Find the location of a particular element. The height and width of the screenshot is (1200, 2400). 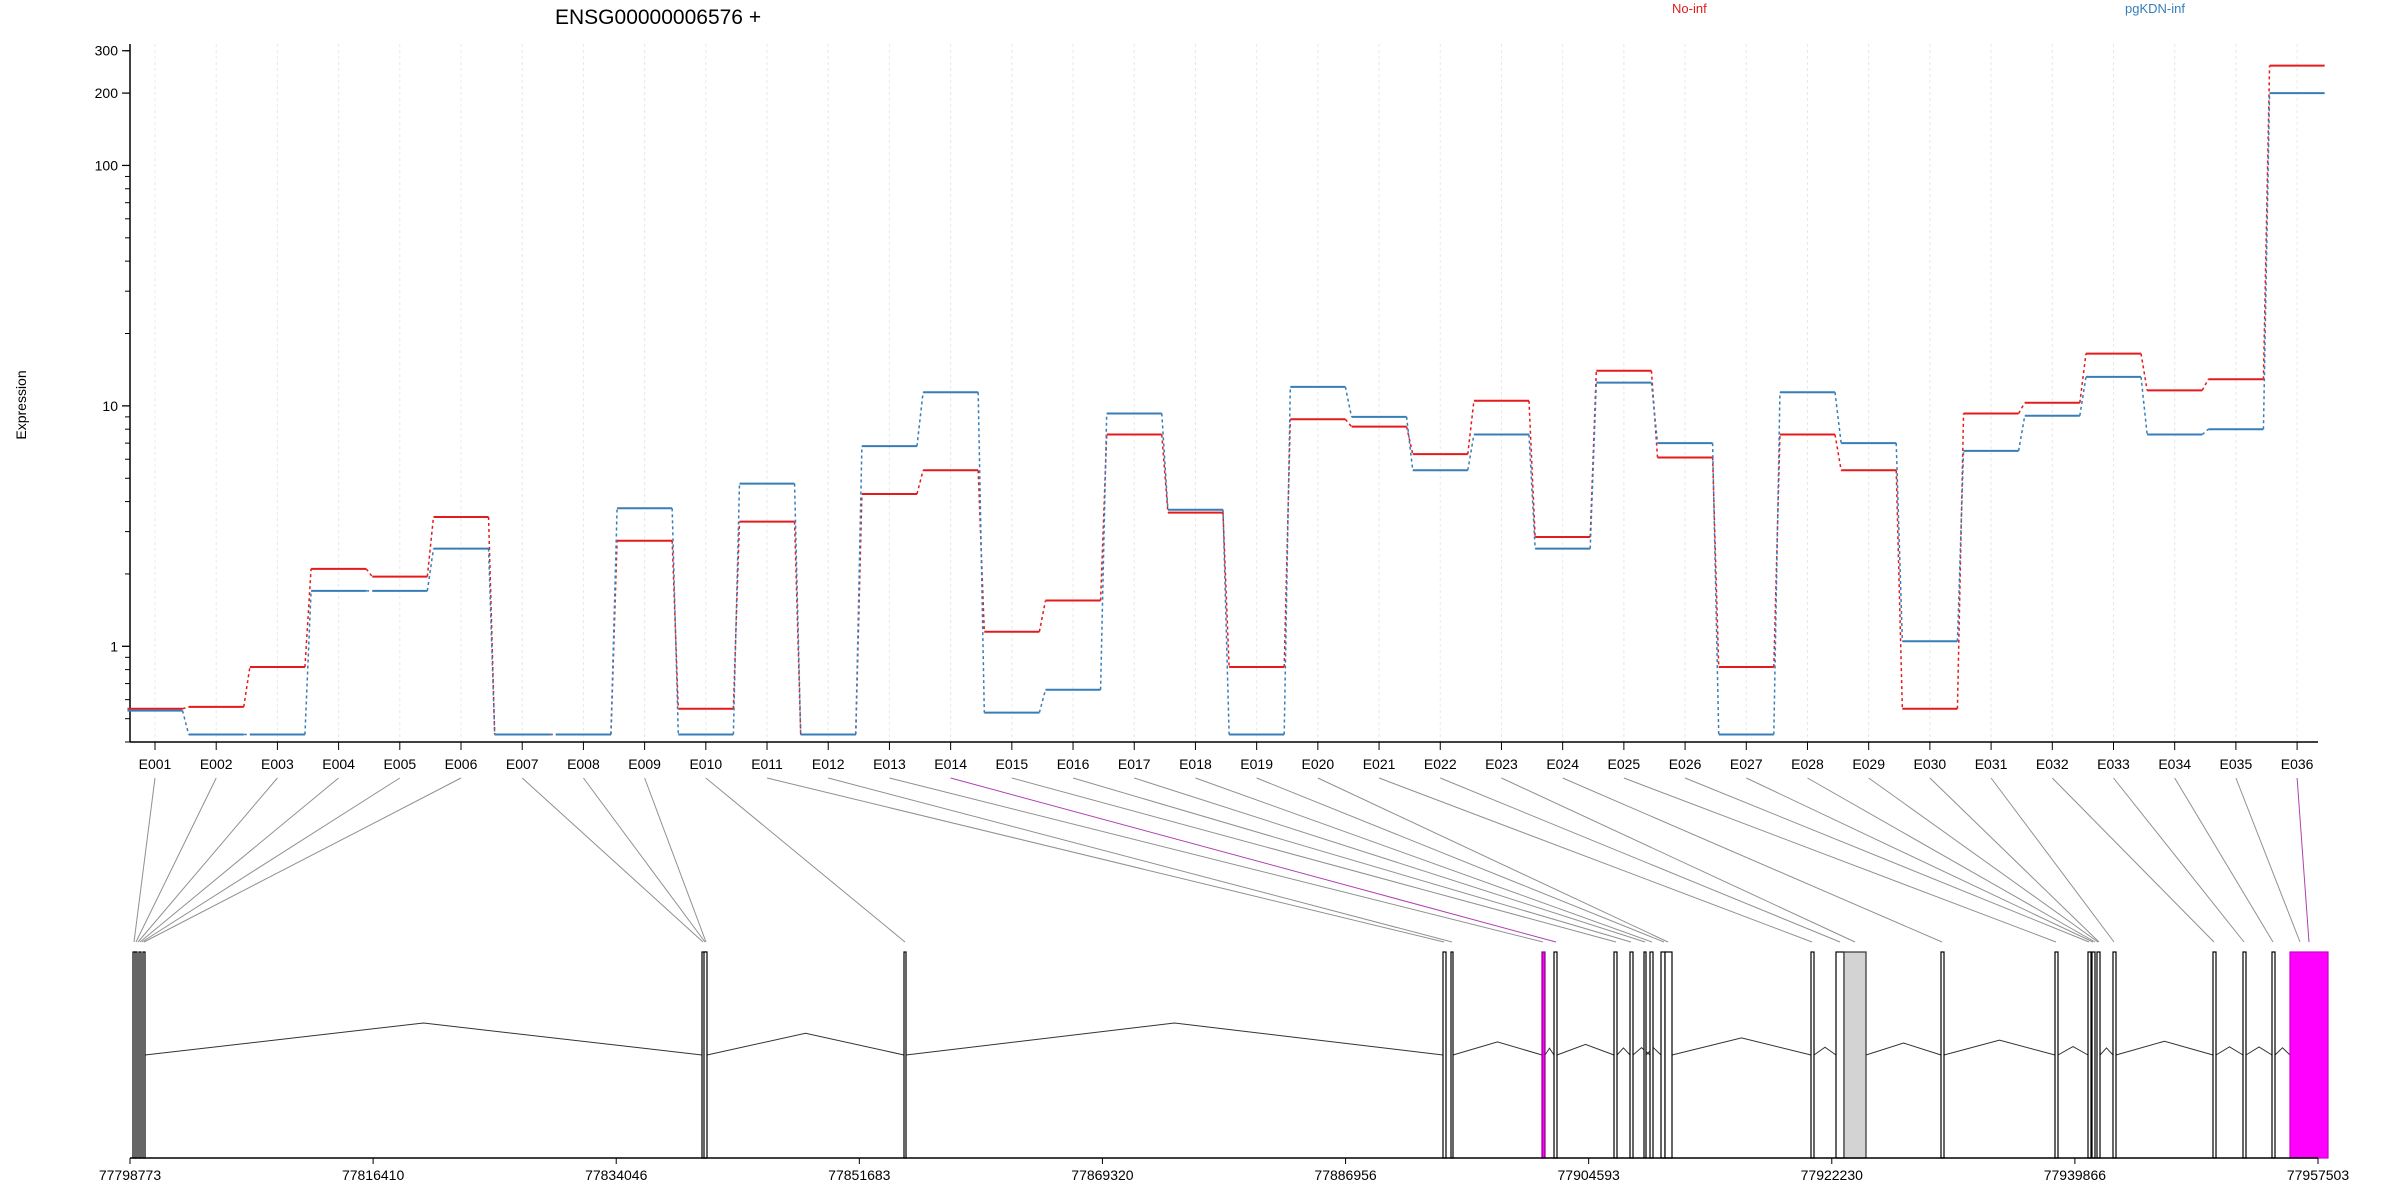

x-tick-label: E029 is located at coordinates (1868, 764).